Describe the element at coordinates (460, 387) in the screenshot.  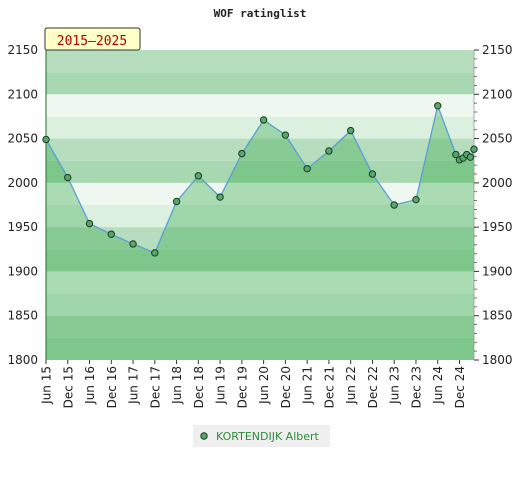
I see `x-tick-label: Dec 24` at that location.